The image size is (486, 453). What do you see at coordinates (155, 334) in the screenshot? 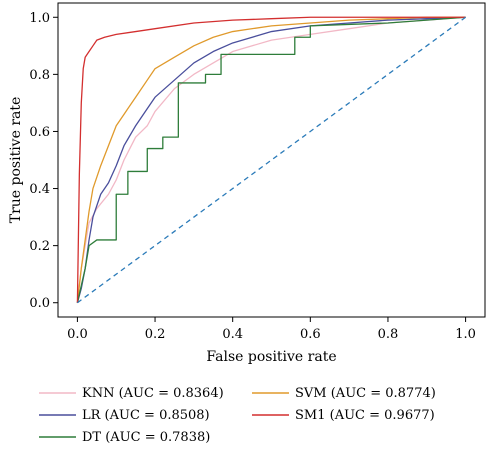
I see `x-tick-label: 0.2` at bounding box center [155, 334].